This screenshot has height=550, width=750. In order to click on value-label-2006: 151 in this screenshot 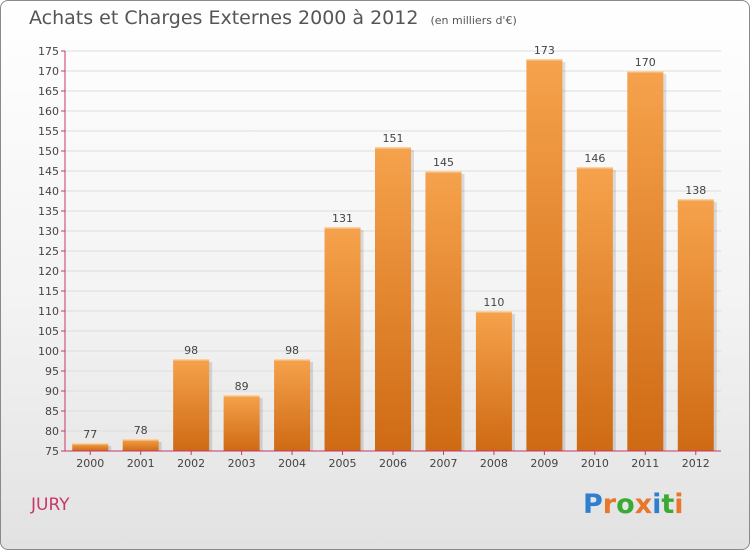, I will do `click(393, 138)`.